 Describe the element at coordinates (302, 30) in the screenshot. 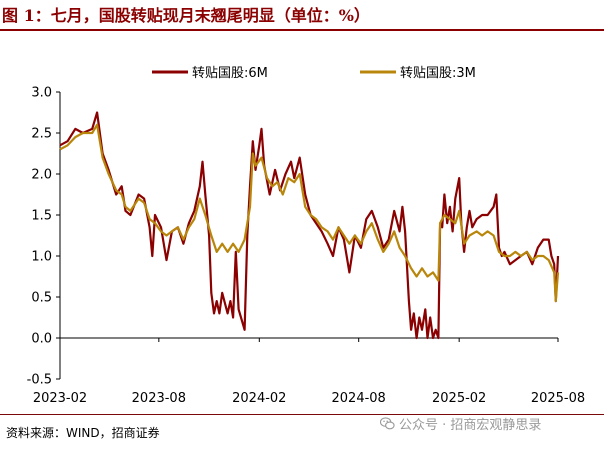

I see `title-rule` at that location.